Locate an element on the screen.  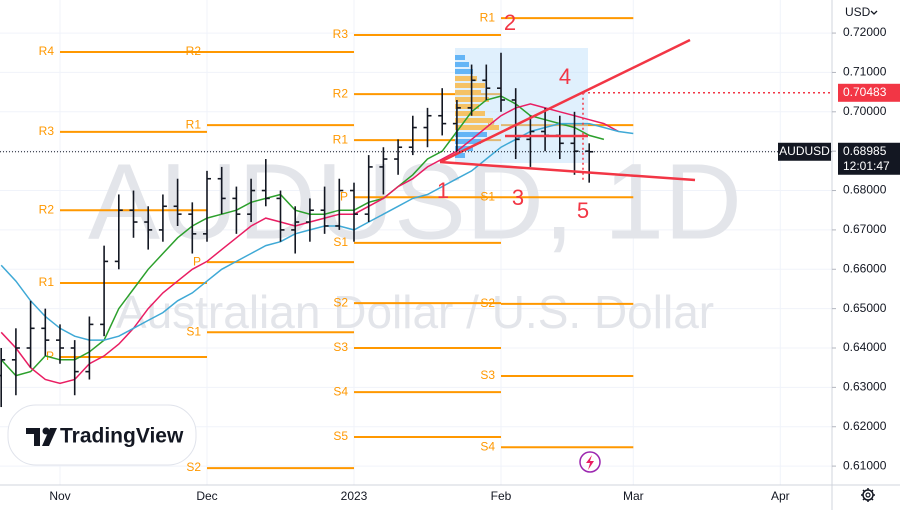
symbol-tag is located at coordinates (804, 151).